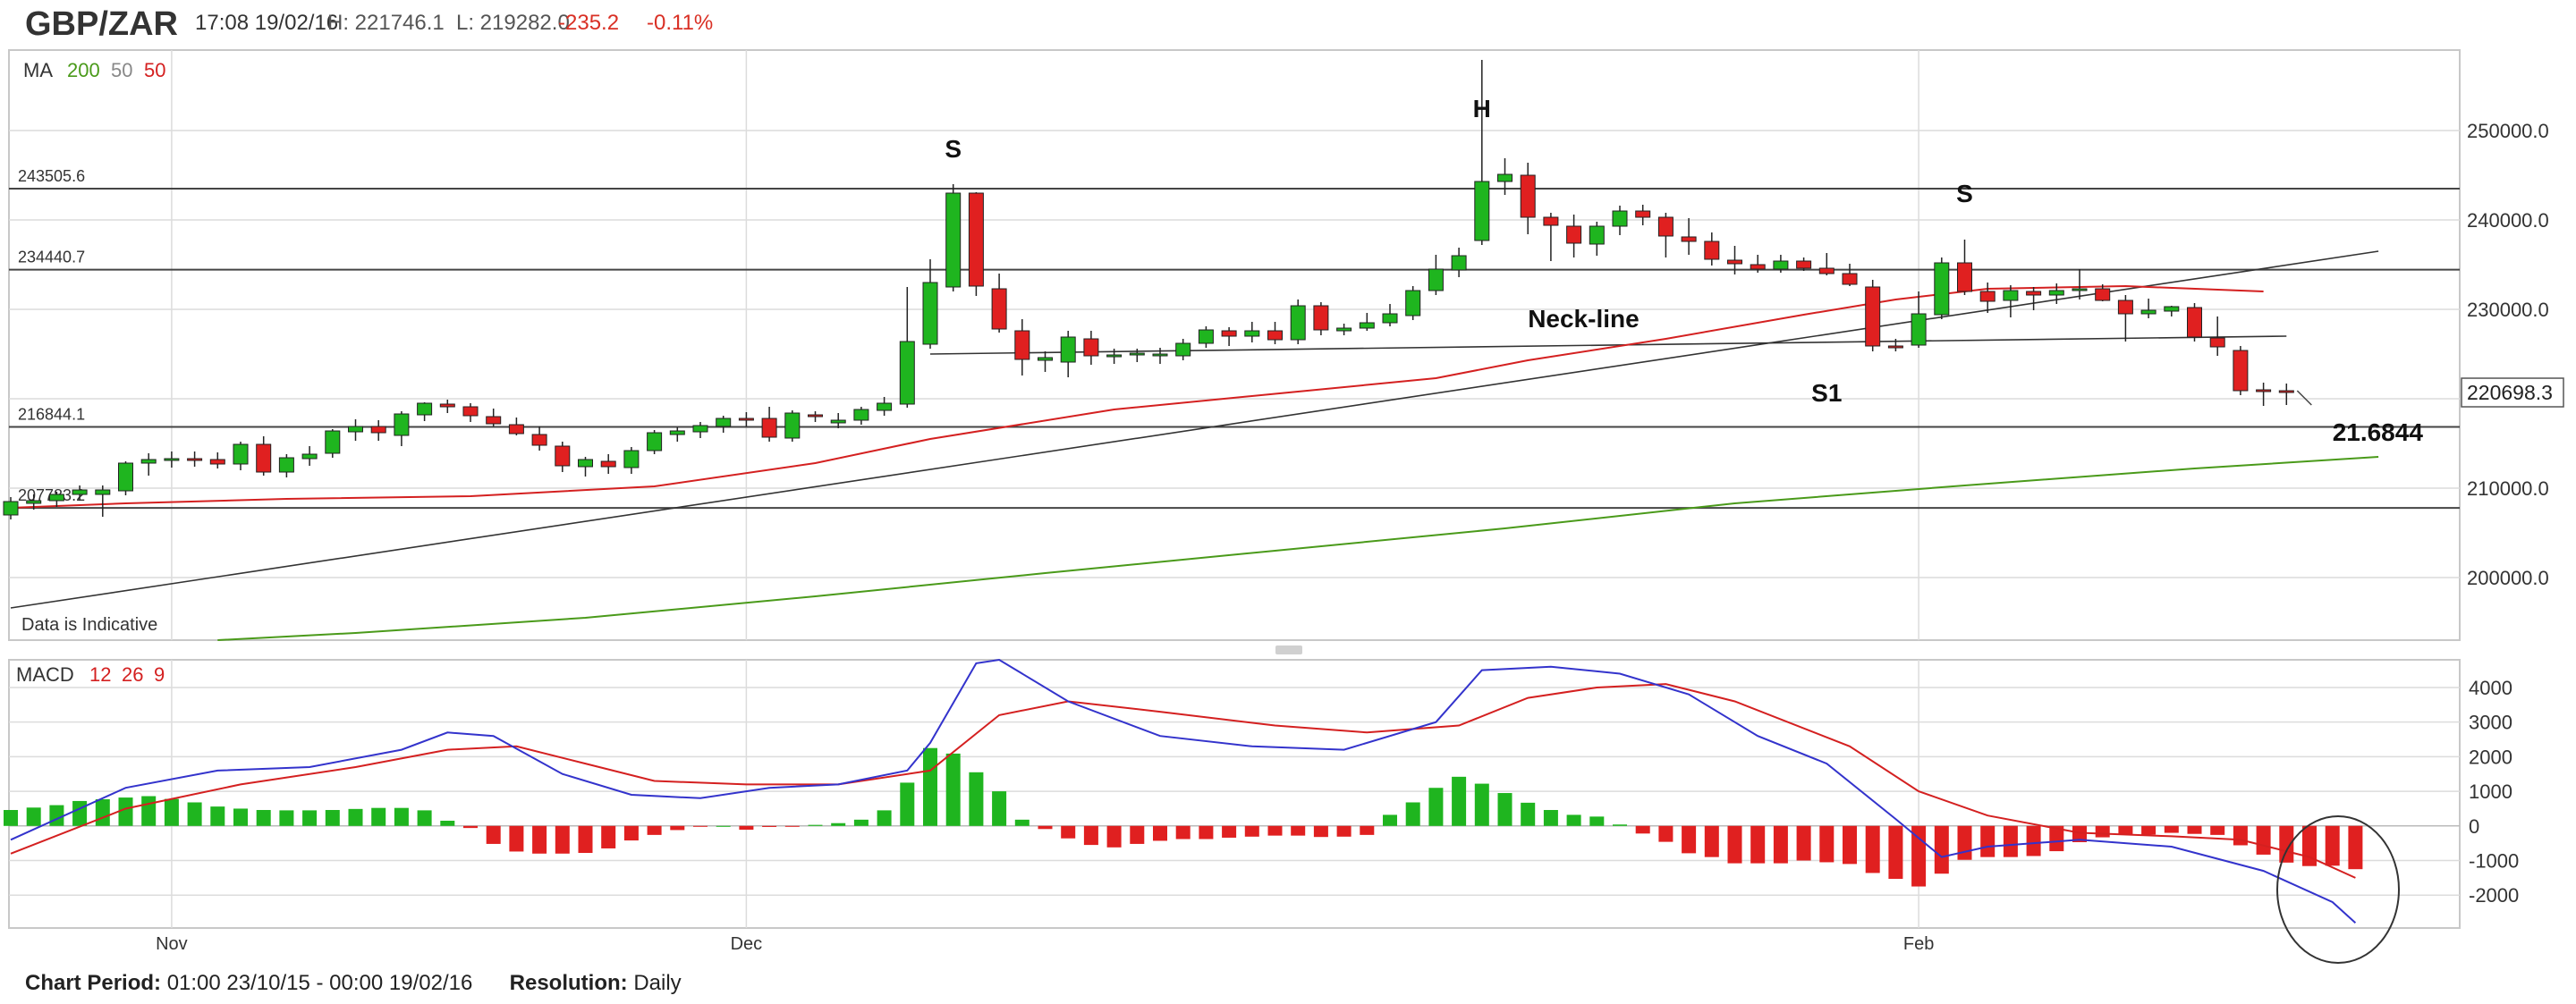 The height and width of the screenshot is (1004, 2576). What do you see at coordinates (2474, 826) in the screenshot?
I see `macd-tick-label: 0` at bounding box center [2474, 826].